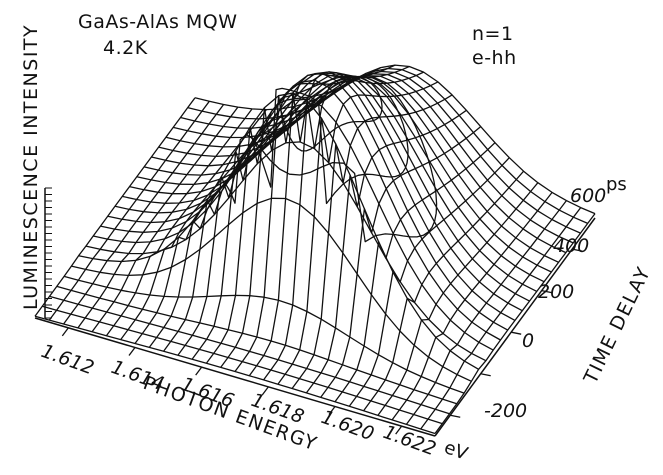  I want to click on title-line2: 4.2K, so click(125, 48).